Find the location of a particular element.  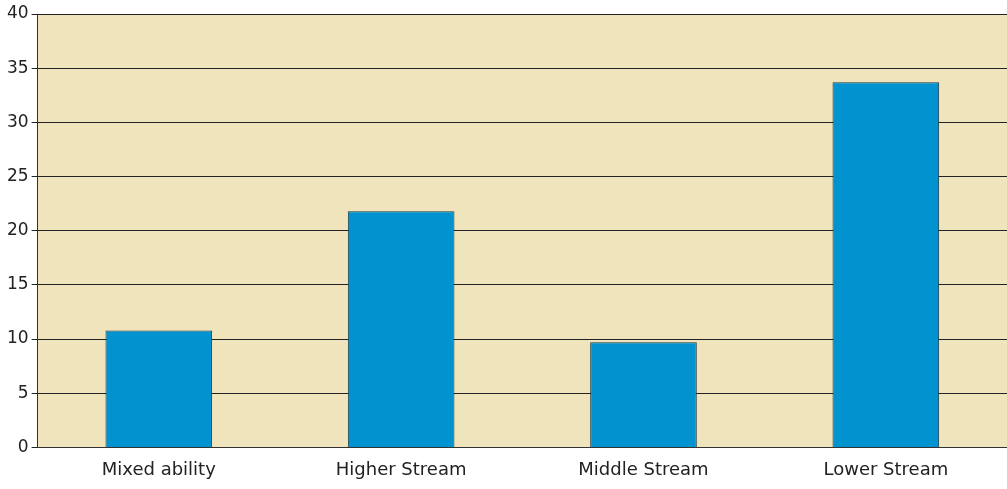

y-tick-label: 30 is located at coordinates (17, 120).